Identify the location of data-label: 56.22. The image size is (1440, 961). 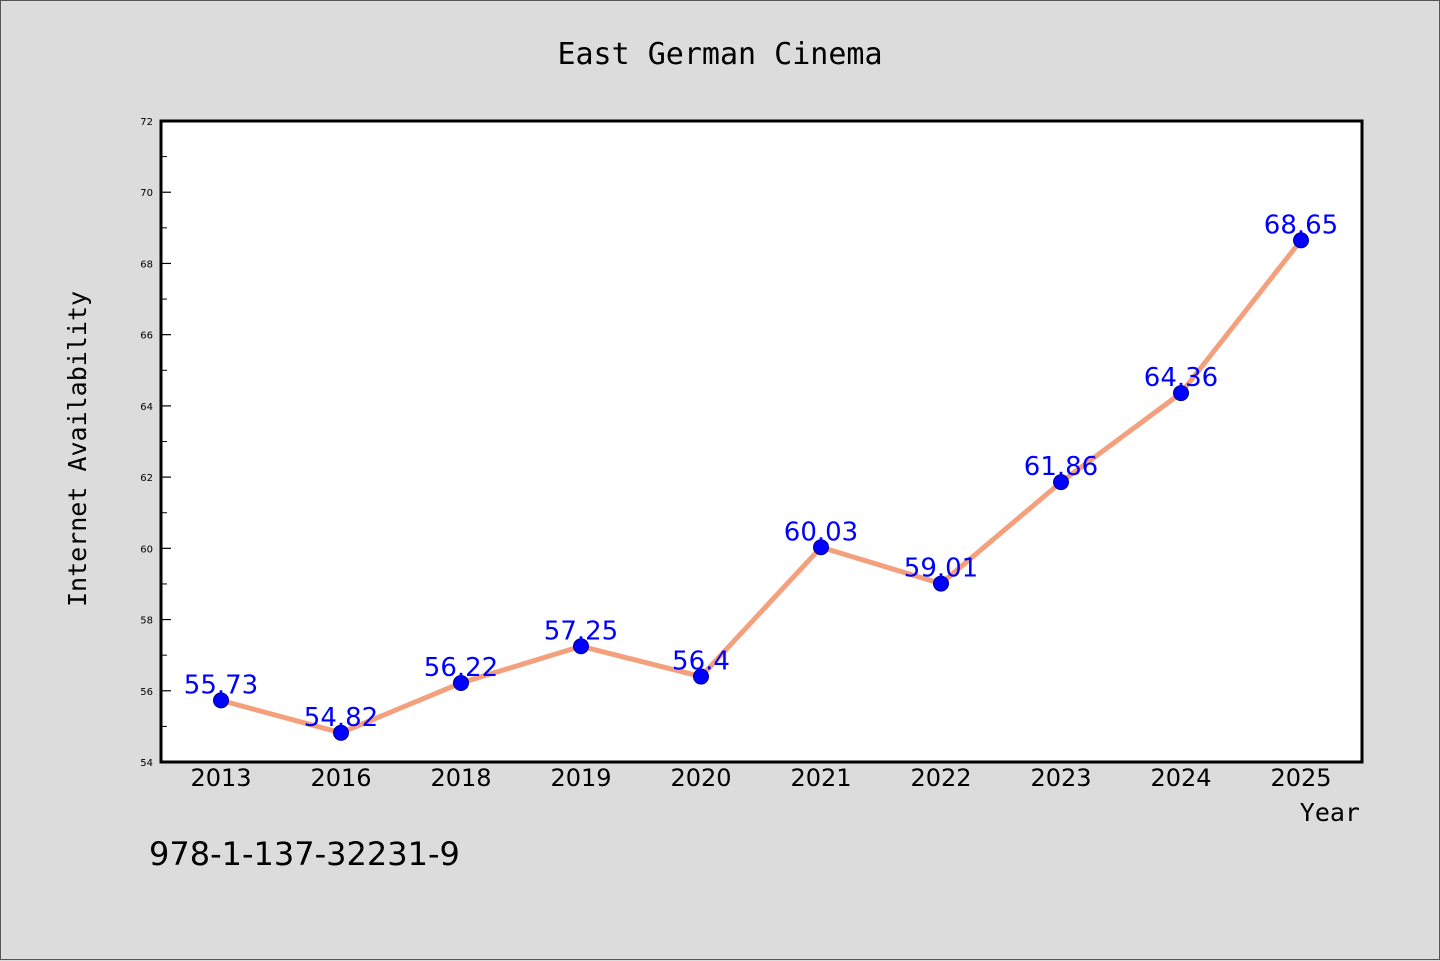
(461, 668).